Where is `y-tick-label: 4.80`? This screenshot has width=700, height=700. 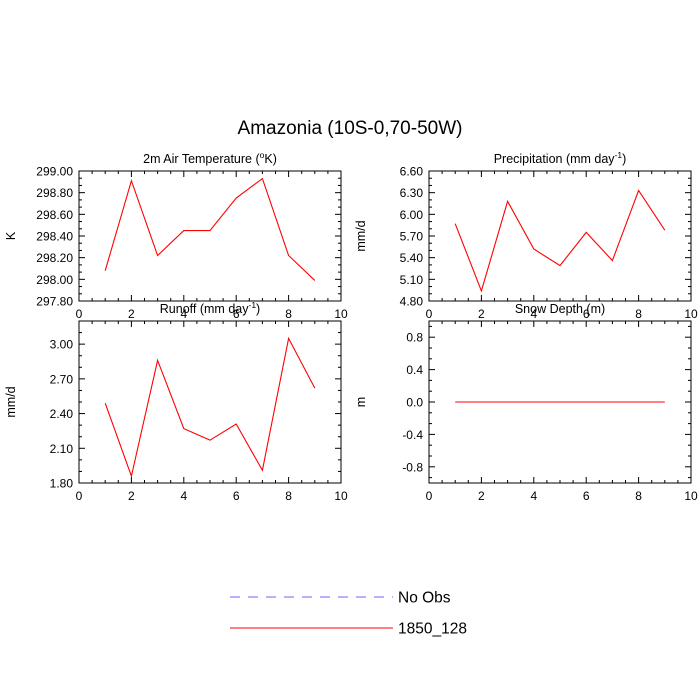
y-tick-label: 4.80 is located at coordinates (412, 302).